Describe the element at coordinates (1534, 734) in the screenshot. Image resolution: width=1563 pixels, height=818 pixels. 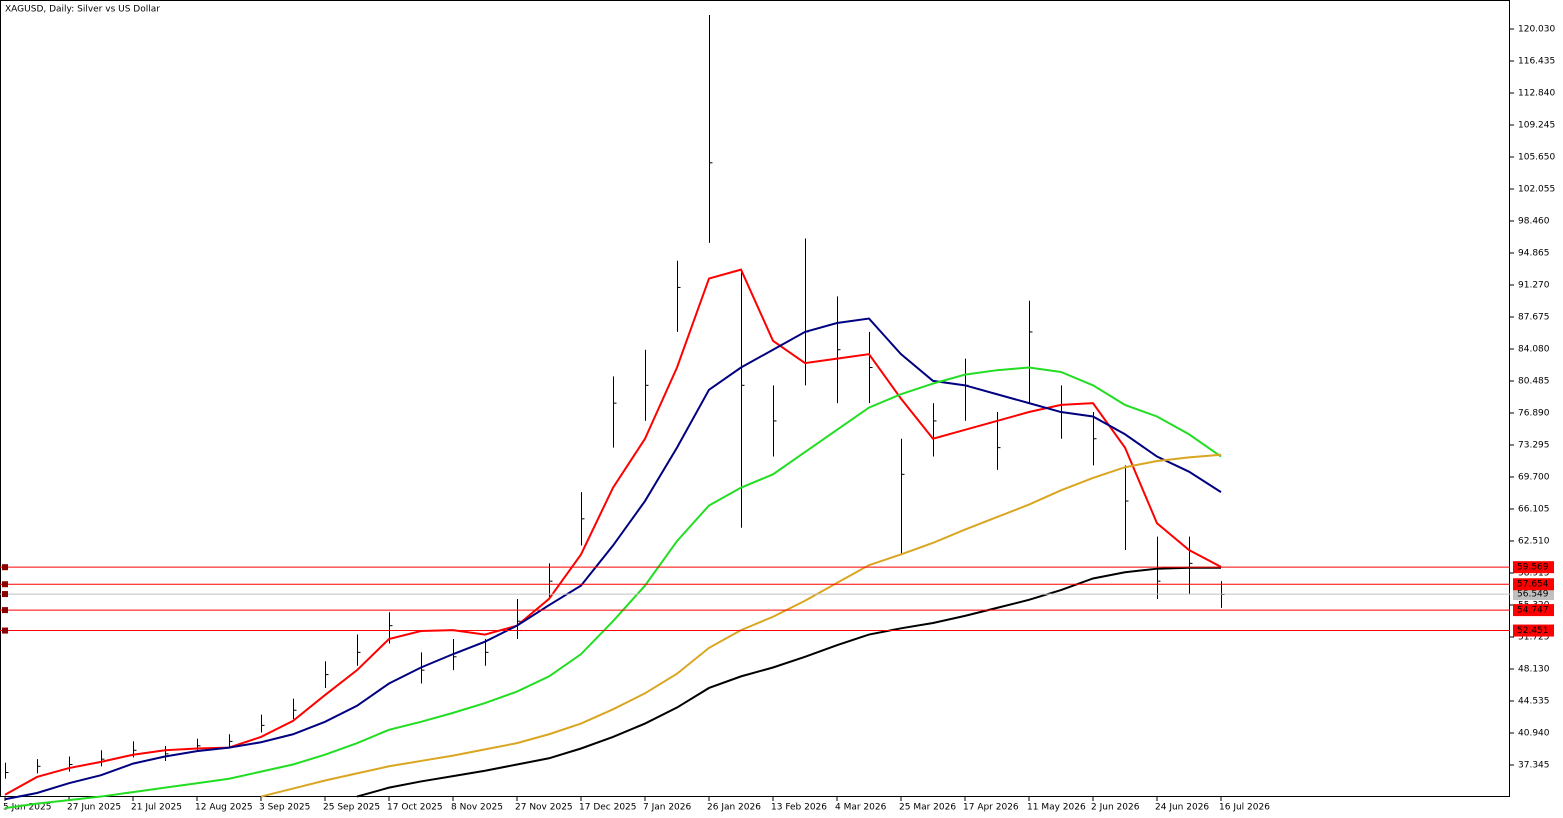
I see `y-tick-label: 40.940` at that location.